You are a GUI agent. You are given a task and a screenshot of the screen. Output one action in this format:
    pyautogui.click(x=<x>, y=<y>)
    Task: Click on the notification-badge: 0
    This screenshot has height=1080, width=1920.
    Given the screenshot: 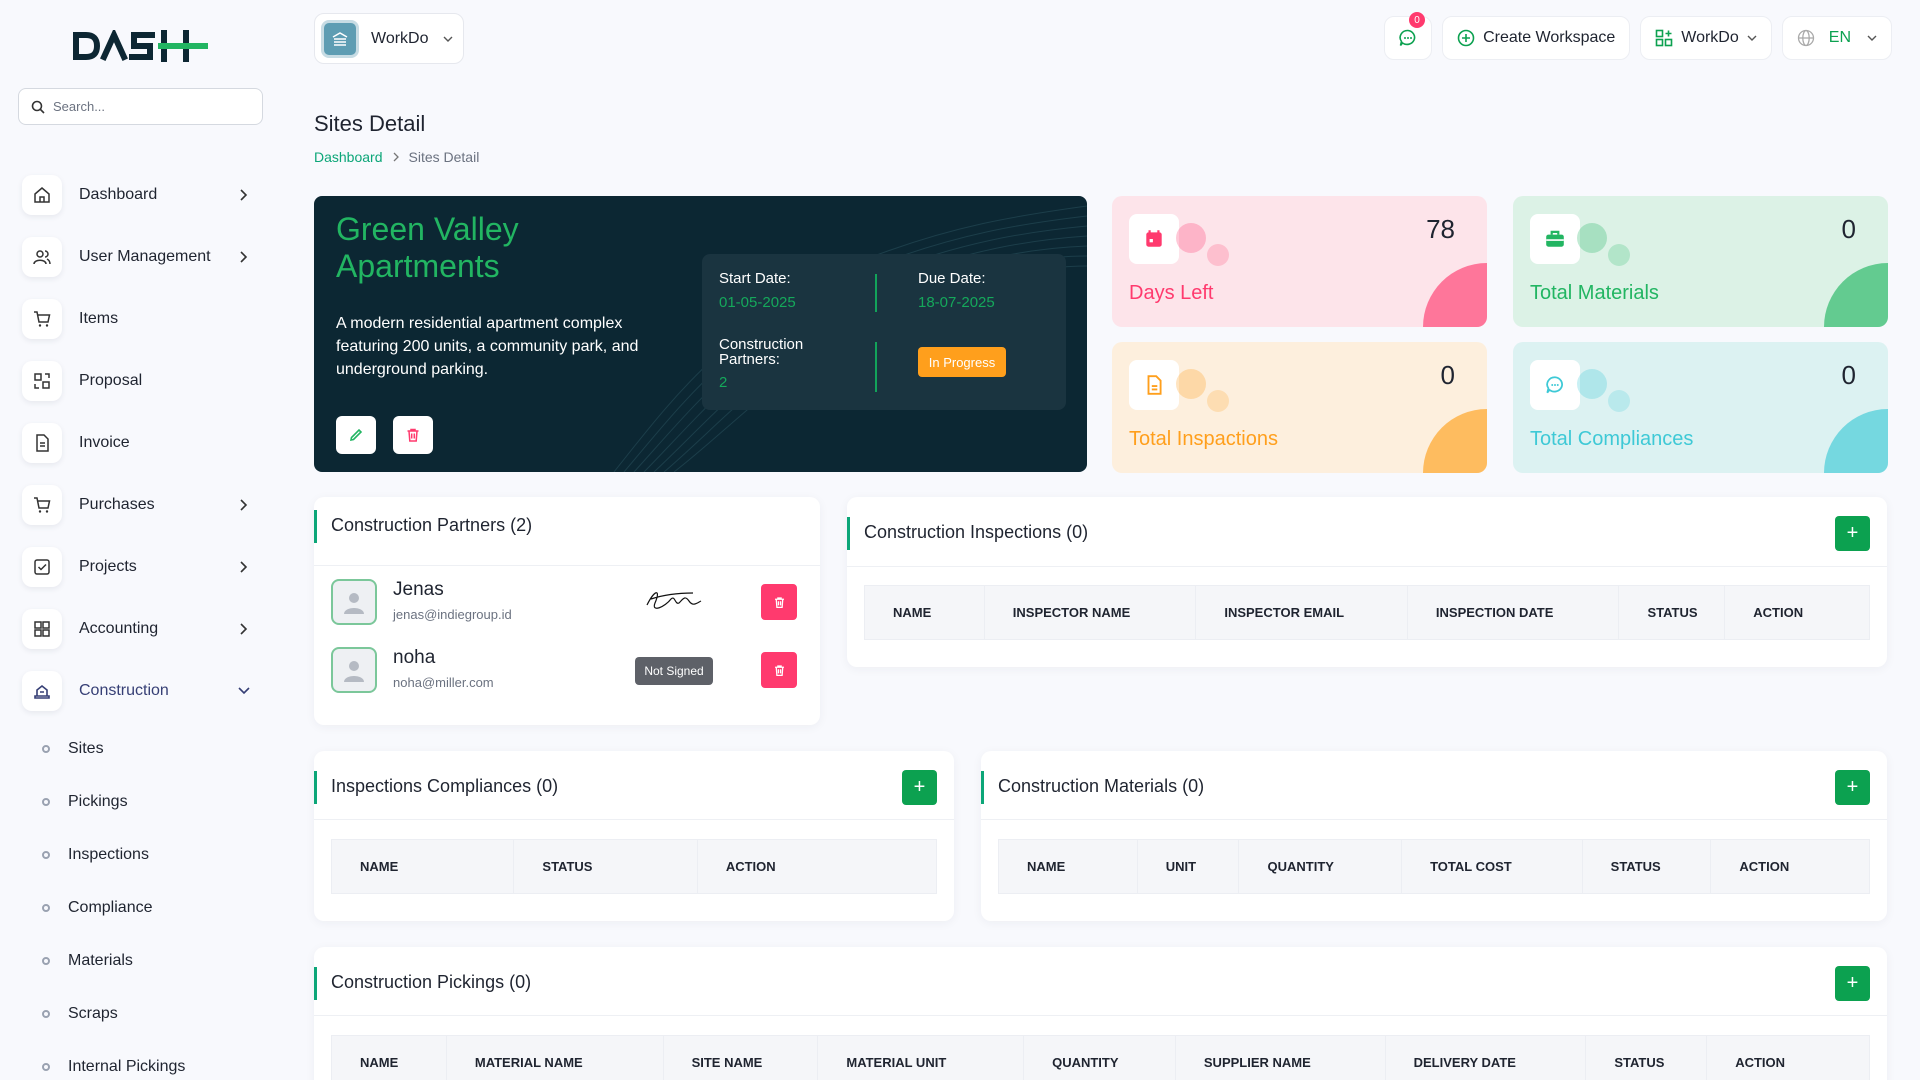 What is the action you would take?
    pyautogui.click(x=1417, y=20)
    